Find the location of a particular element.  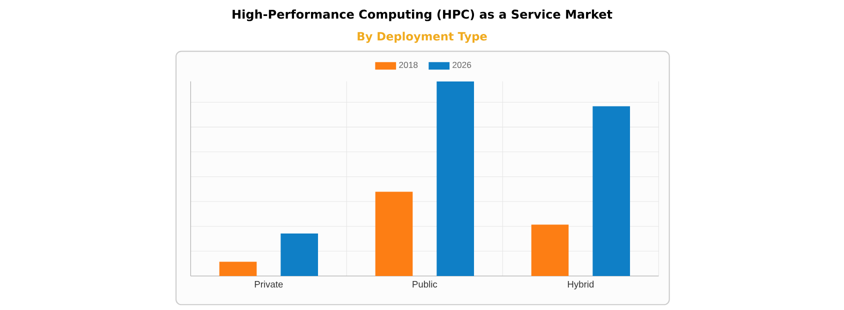

x-tick-label: Hybrid is located at coordinates (581, 285).